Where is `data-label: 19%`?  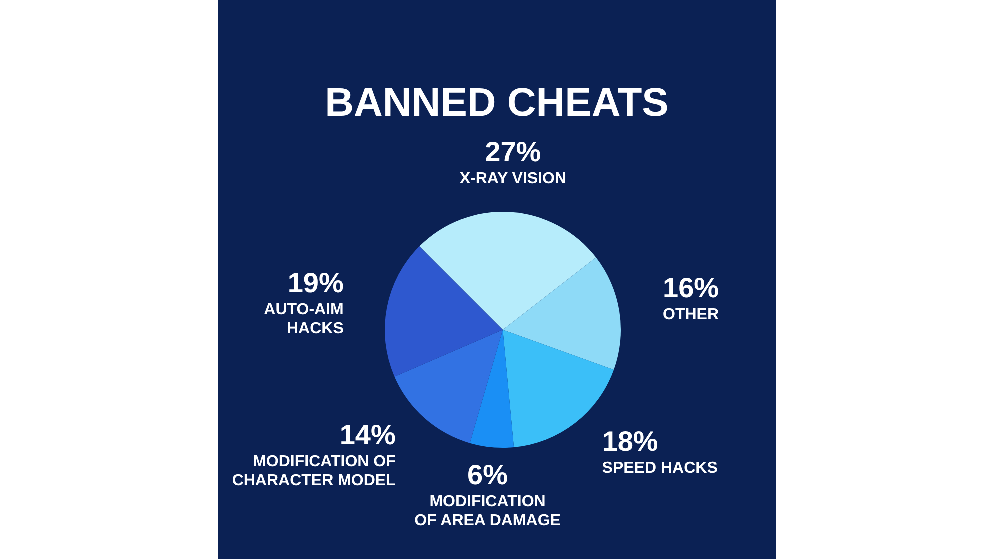
data-label: 19% is located at coordinates (316, 283).